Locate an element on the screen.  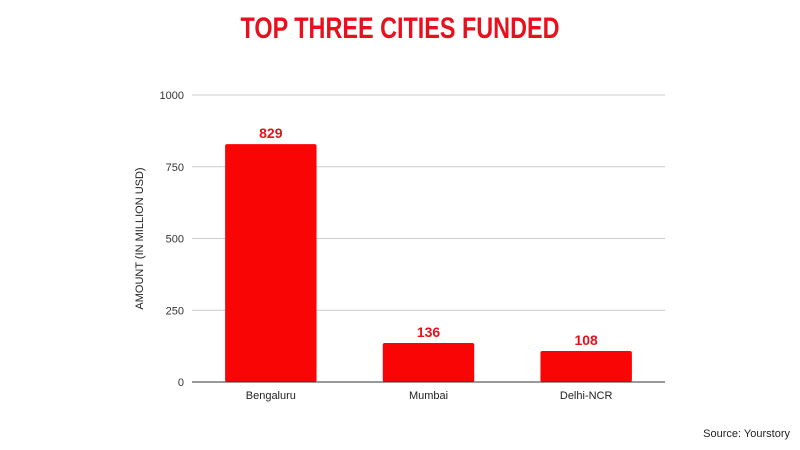
x-axis-categories: Bengaluru Mumbai Delhi-NCR is located at coordinates (429, 396).